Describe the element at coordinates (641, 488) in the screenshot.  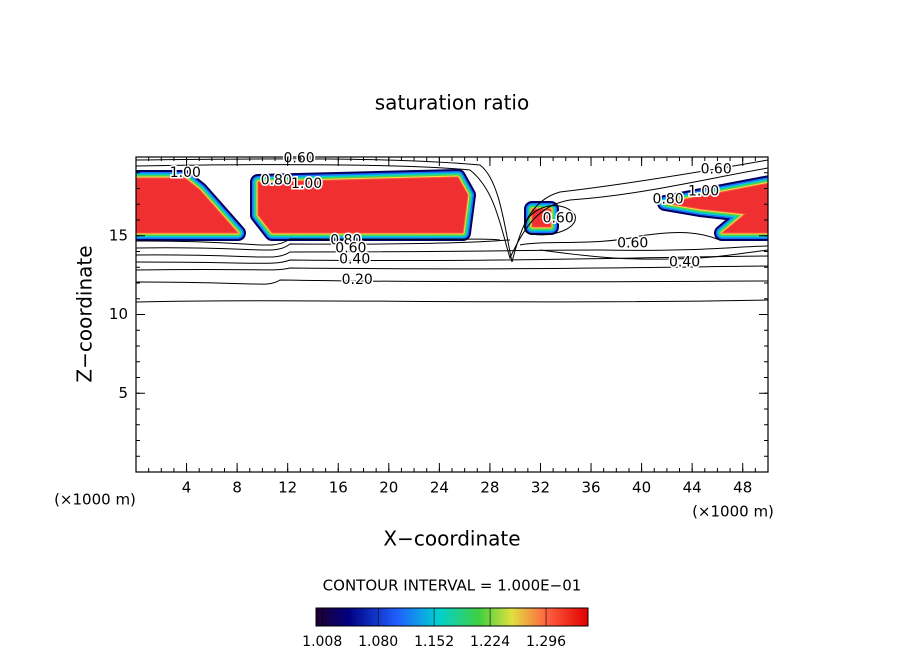
I see `x-tick-label: 40` at that location.